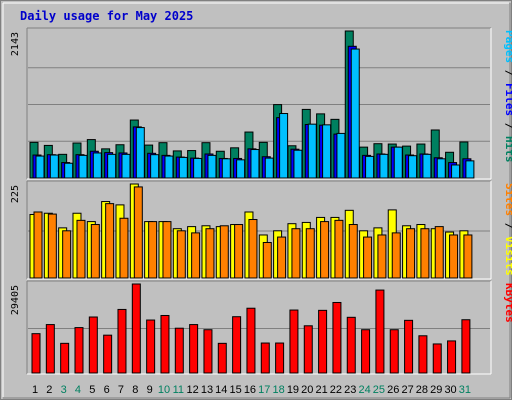 The width and height of the screenshot is (512, 401). Describe the element at coordinates (107, 390) in the screenshot. I see `day-label: 6` at that location.